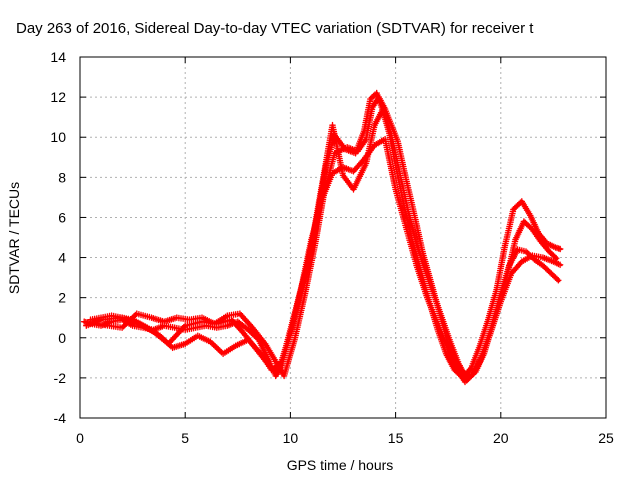  I want to click on y-tick-label: 8, so click(62, 177).